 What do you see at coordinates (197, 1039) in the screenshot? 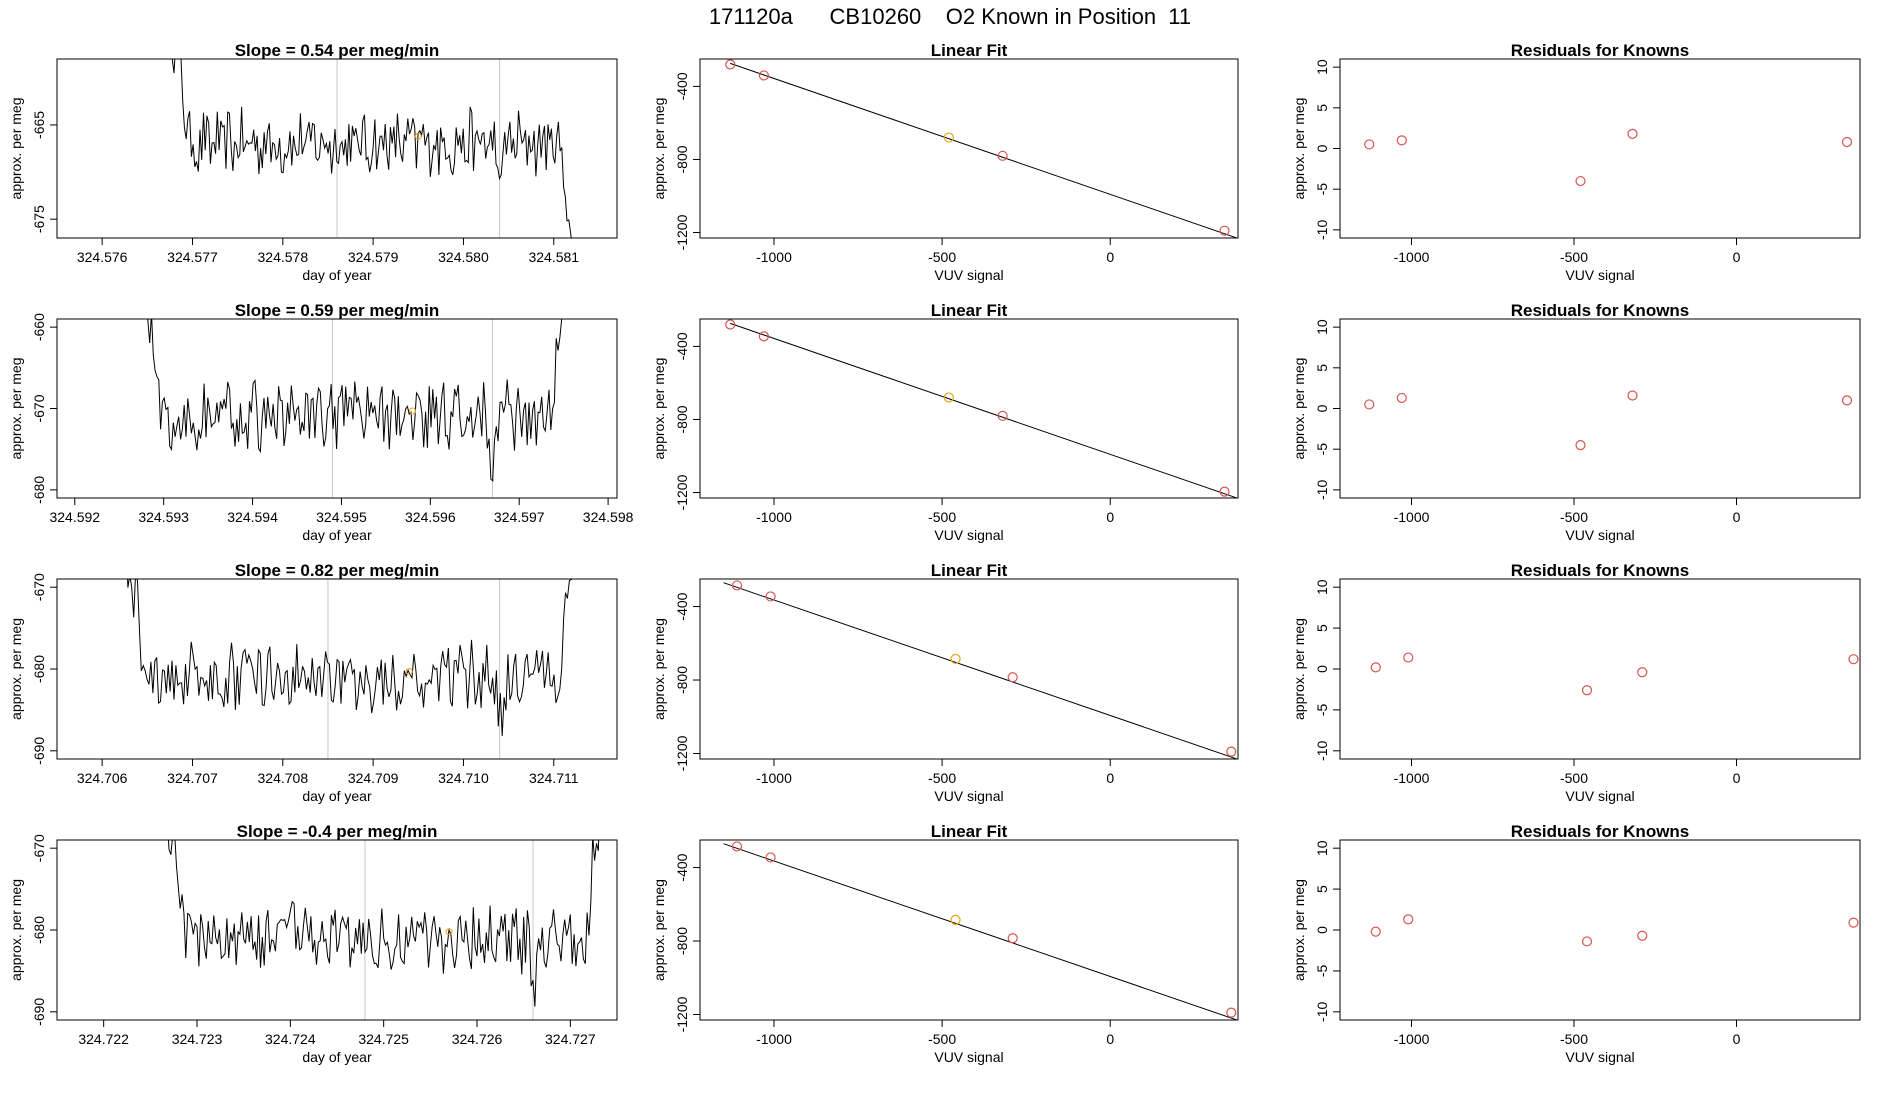
I see `x-tick-label: 324.723` at bounding box center [197, 1039].